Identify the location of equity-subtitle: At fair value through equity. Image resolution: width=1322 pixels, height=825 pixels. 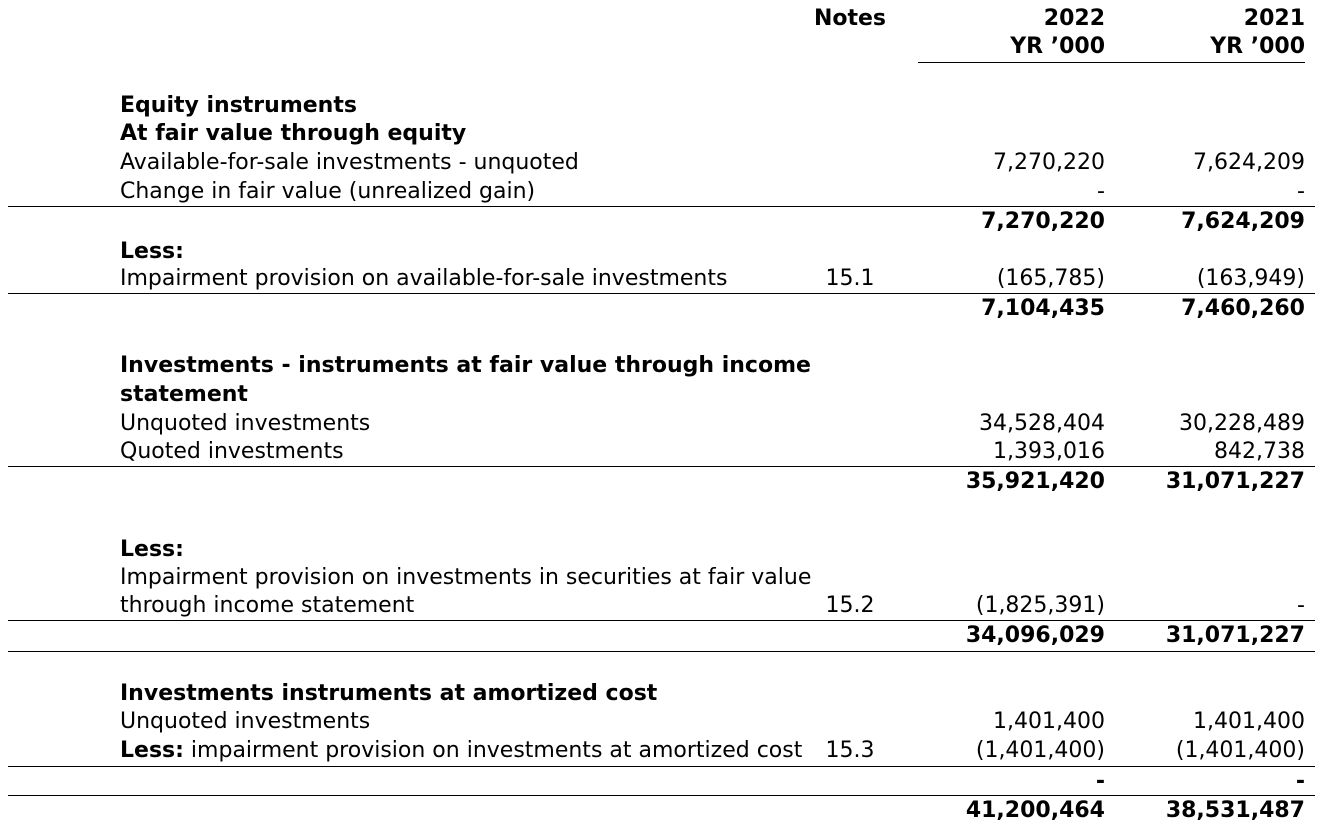
(293, 133).